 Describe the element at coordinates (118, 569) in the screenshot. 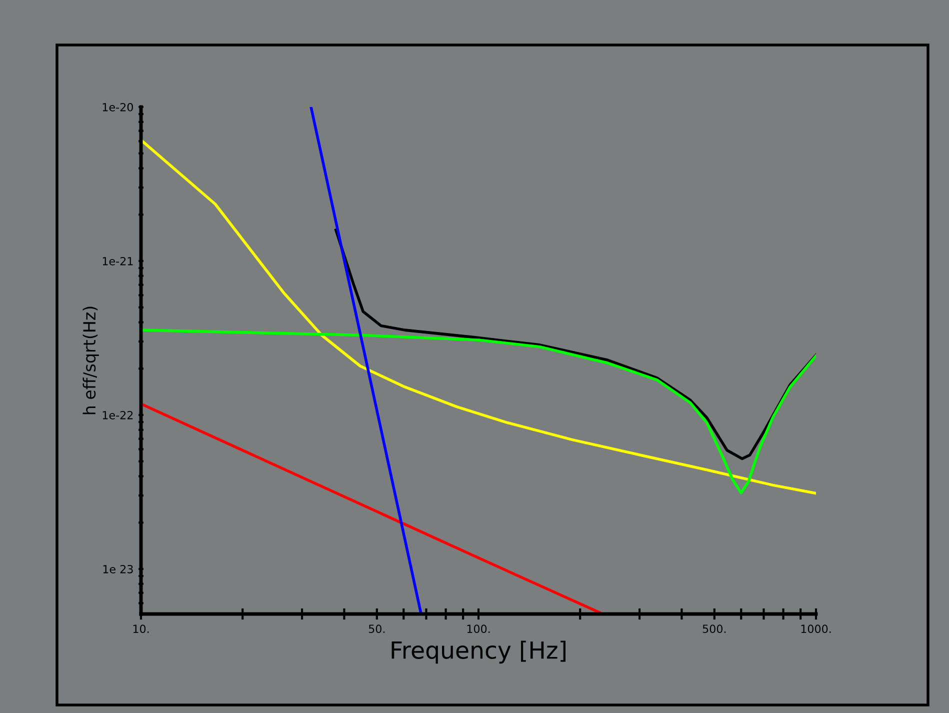

I see `y-tick-label: 1e 23` at that location.